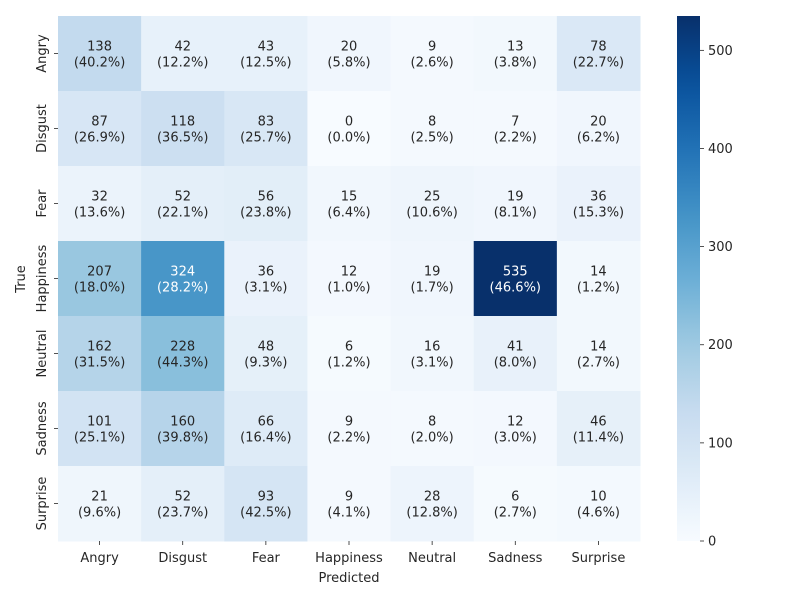 This screenshot has width=800, height=600. I want to click on cell-percent-label: (39.8%), so click(182, 438).